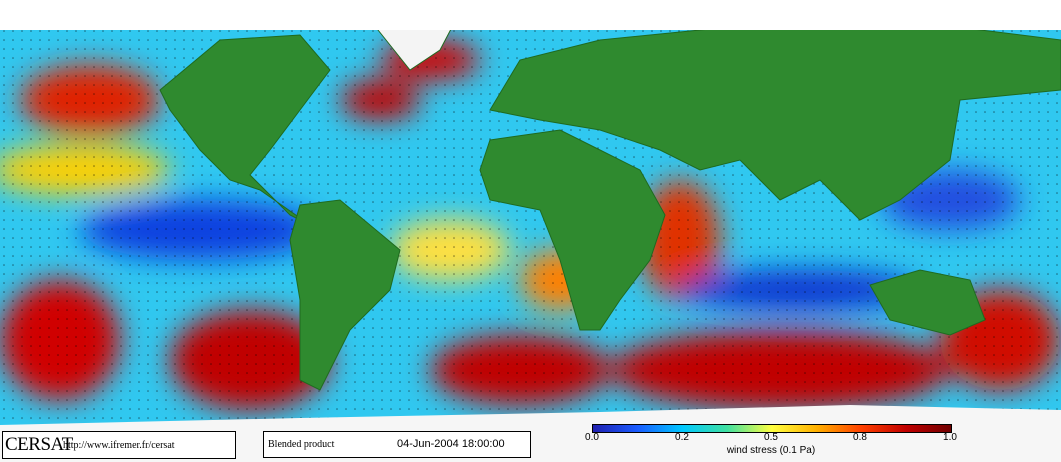 This screenshot has height=462, width=1061. What do you see at coordinates (950, 437) in the screenshot?
I see `colorbar-tick-label: 1.0` at bounding box center [950, 437].